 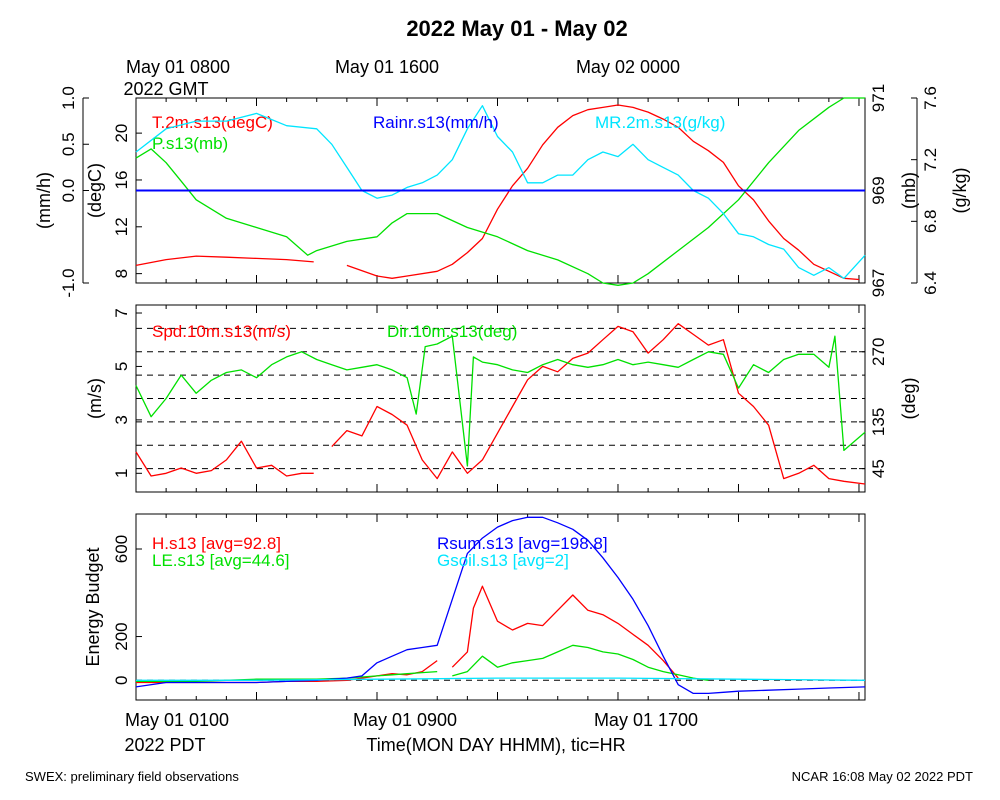 I want to click on y-tick-label-left-inner: 16, so click(x=121, y=180).